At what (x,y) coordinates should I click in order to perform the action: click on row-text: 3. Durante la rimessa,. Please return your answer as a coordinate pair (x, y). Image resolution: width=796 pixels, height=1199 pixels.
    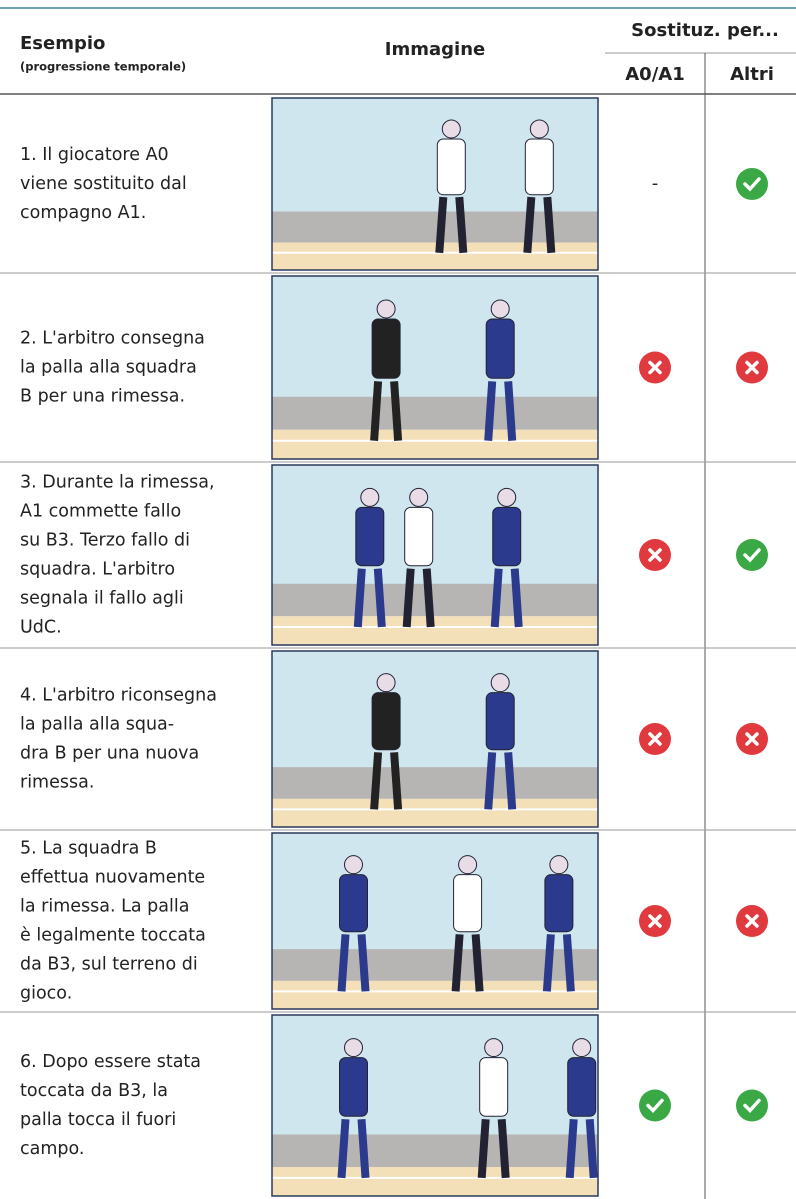
    Looking at the image, I should click on (117, 483).